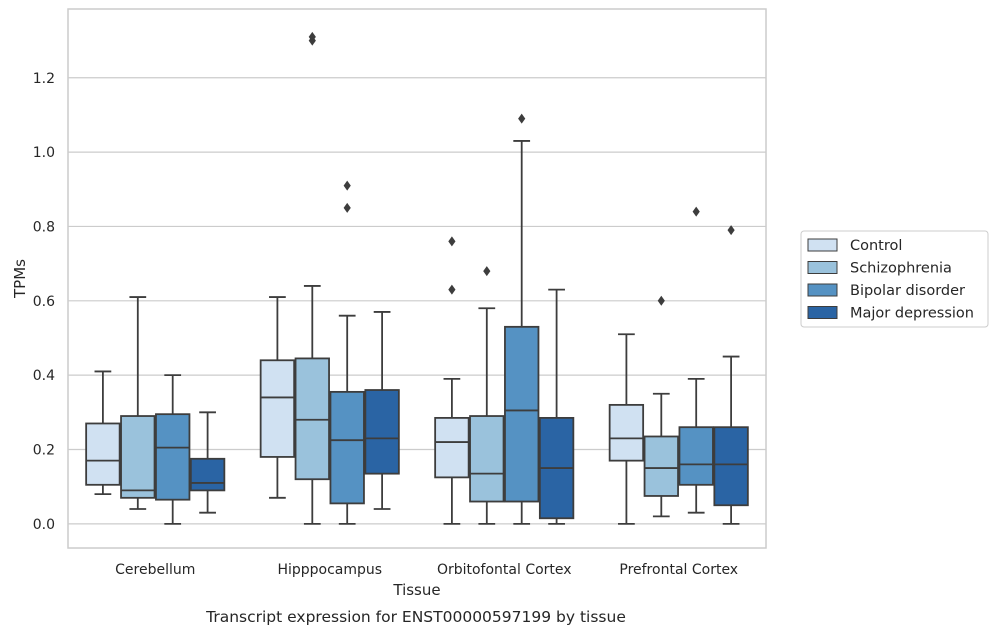  What do you see at coordinates (44, 227) in the screenshot?
I see `y-tick-label: 0.8` at bounding box center [44, 227].